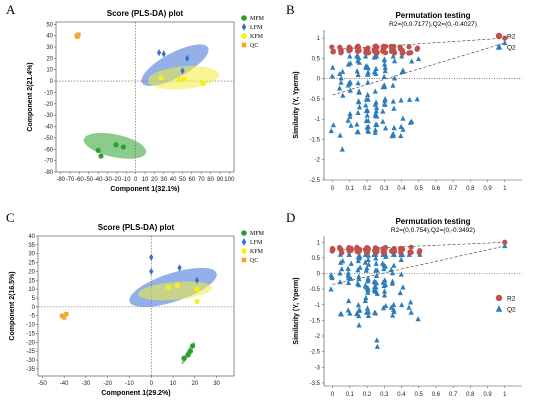 The width and height of the screenshot is (550, 420). What do you see at coordinates (244, 27) in the screenshot?
I see `legend-marker-lfm` at bounding box center [244, 27].